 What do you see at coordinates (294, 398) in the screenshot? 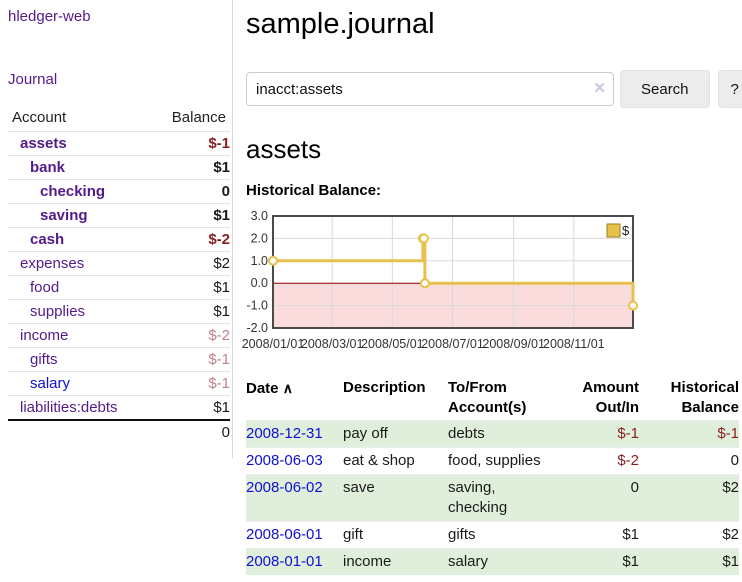
I see `register-header-date: Date ∧` at bounding box center [294, 398].